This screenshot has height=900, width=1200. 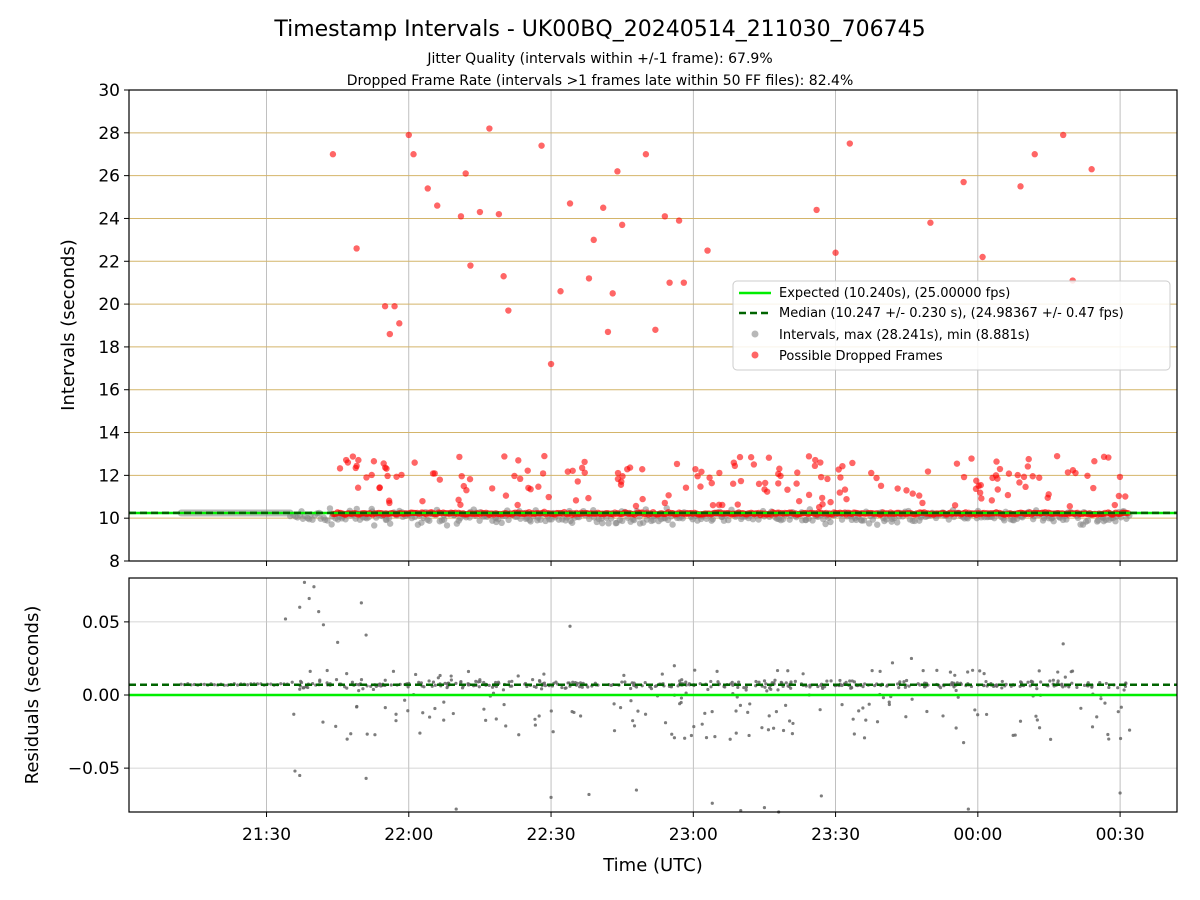 I want to click on x-axis-label: Time (UTC), so click(x=652, y=865).